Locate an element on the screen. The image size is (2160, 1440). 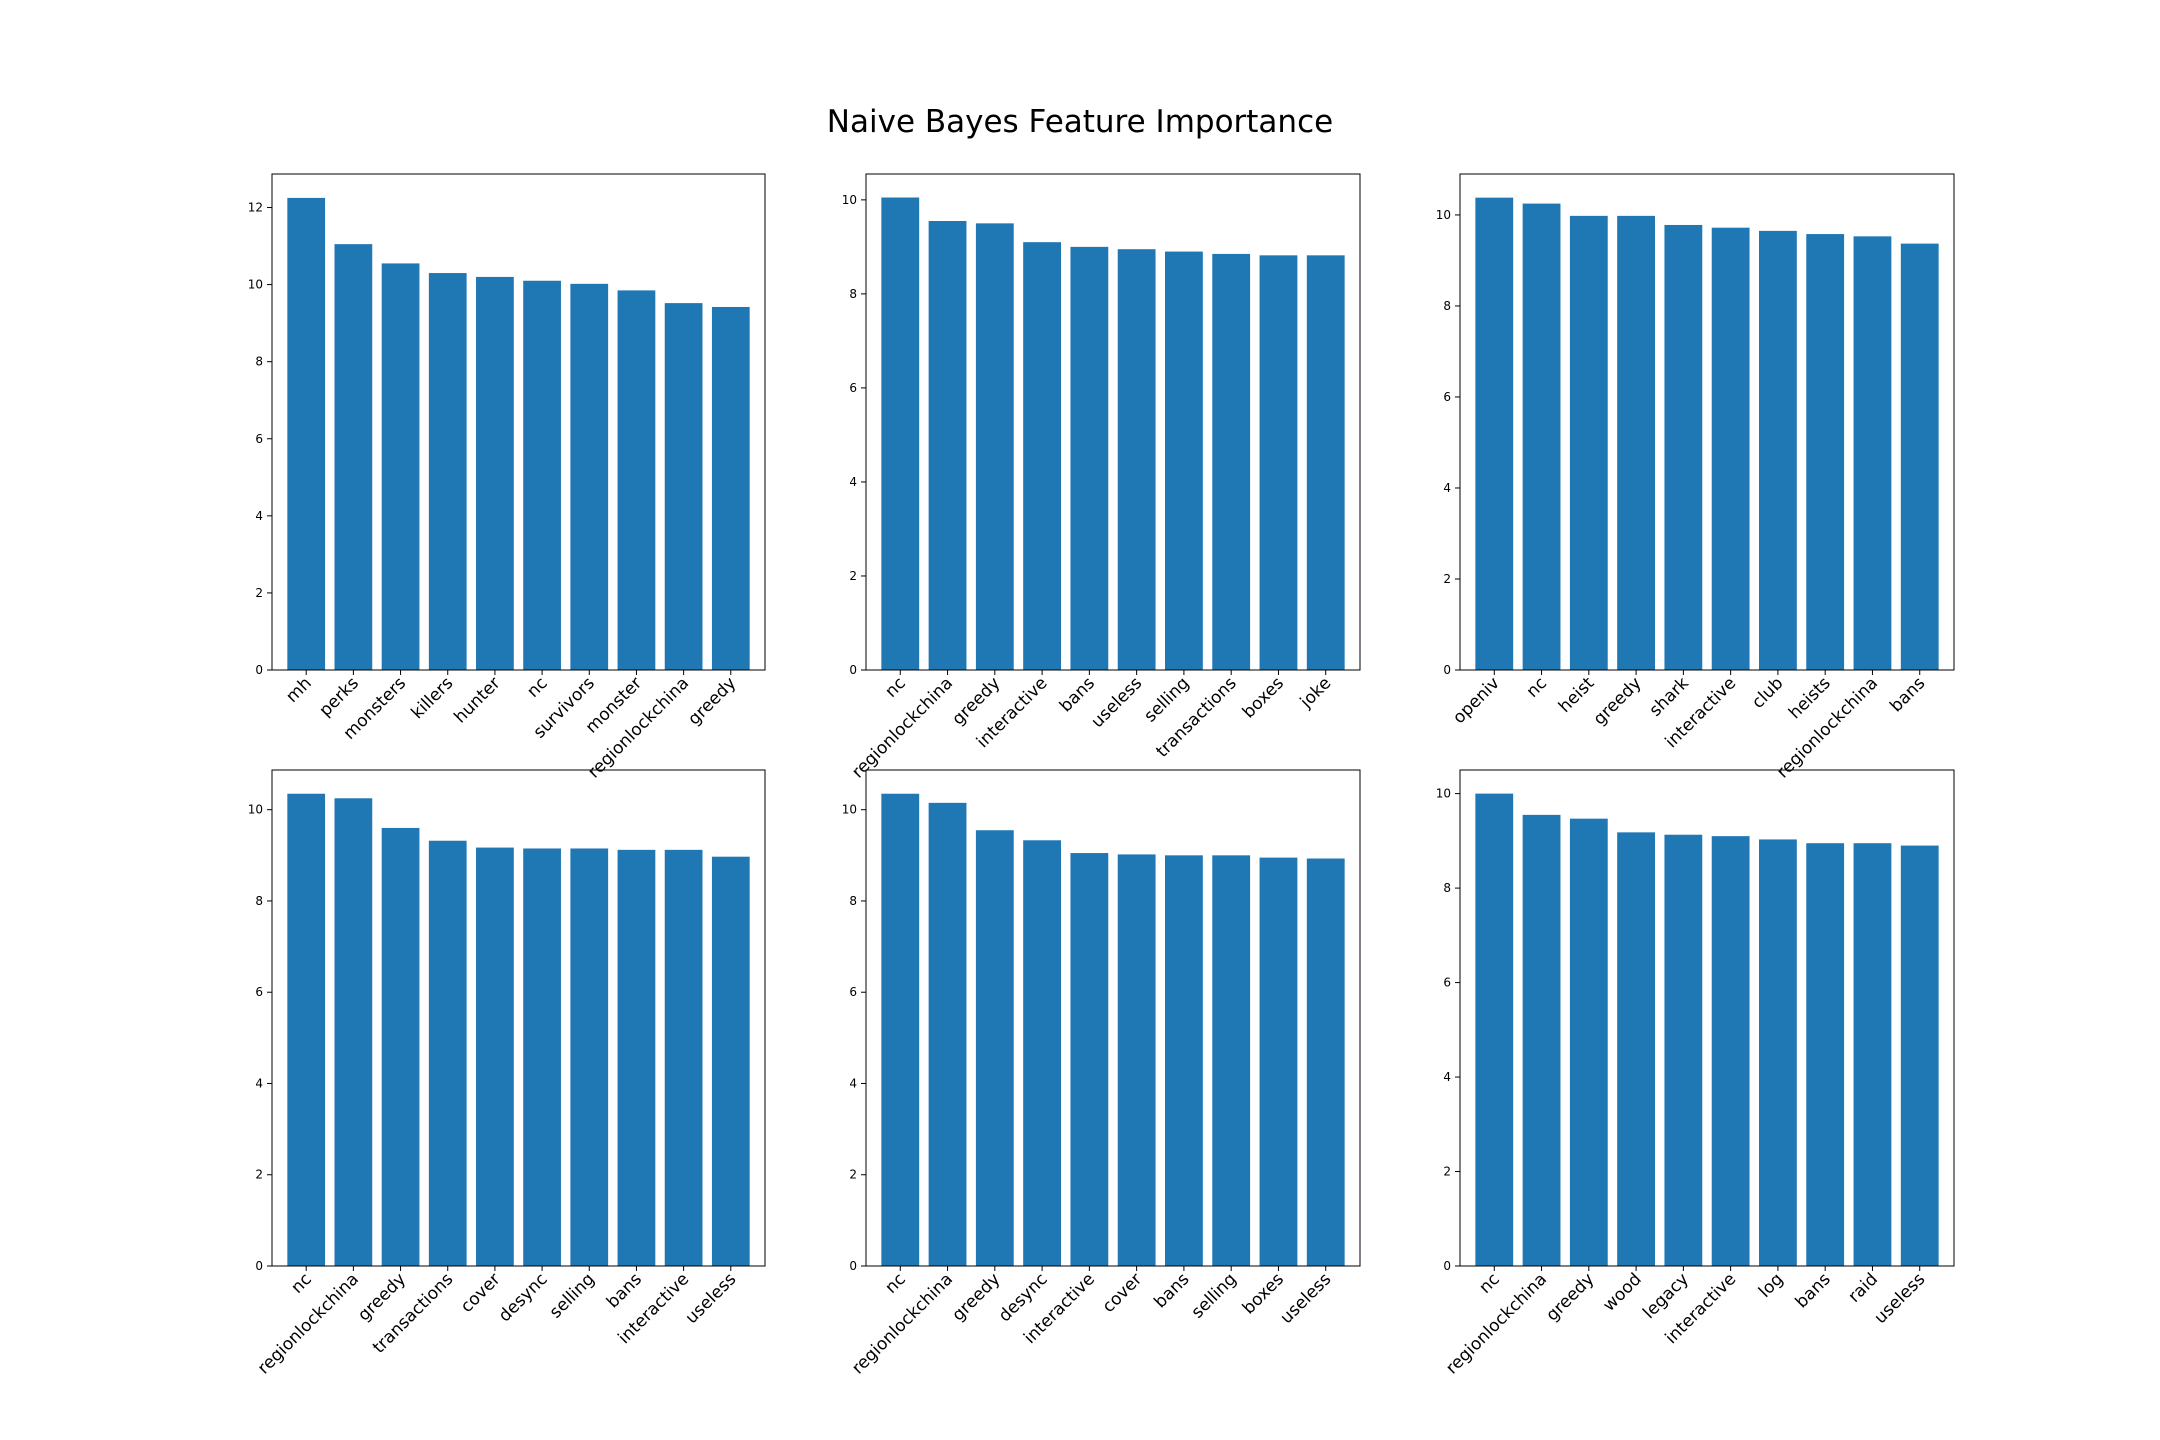
x-tick-label: joke is located at coordinates (1315, 692).